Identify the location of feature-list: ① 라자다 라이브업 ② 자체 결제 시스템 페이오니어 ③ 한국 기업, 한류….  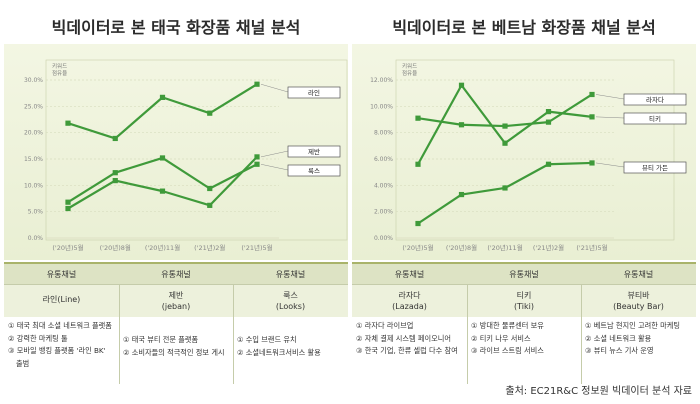
(407, 338).